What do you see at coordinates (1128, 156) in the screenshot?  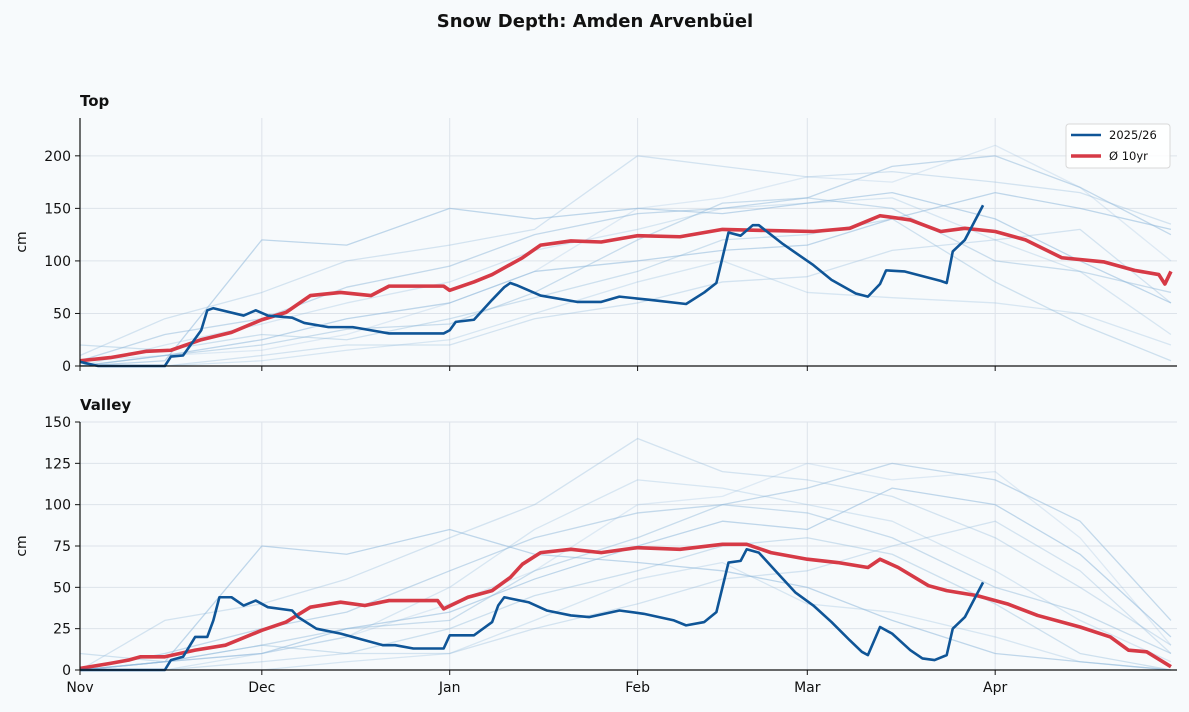 I see `legend-label: Ø 10yr` at bounding box center [1128, 156].